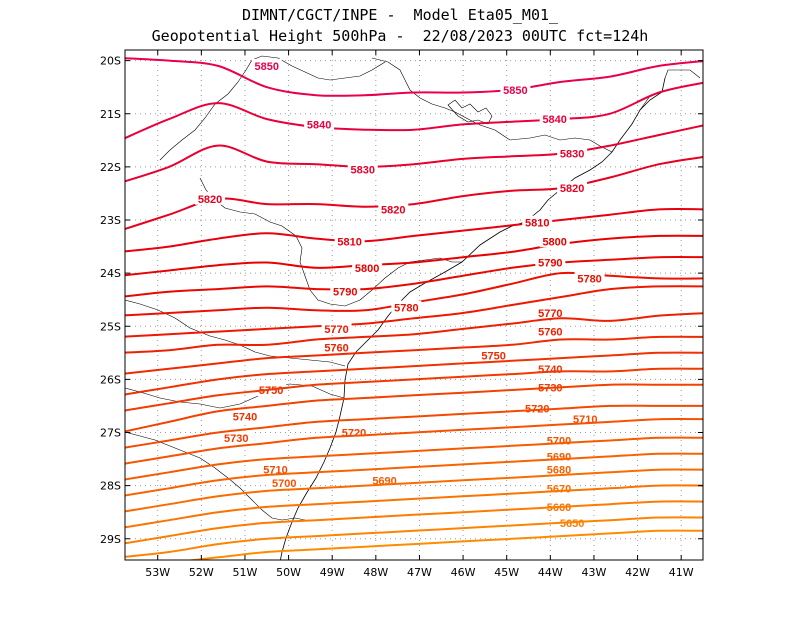  I want to click on contour-label: 5740, so click(550, 370).